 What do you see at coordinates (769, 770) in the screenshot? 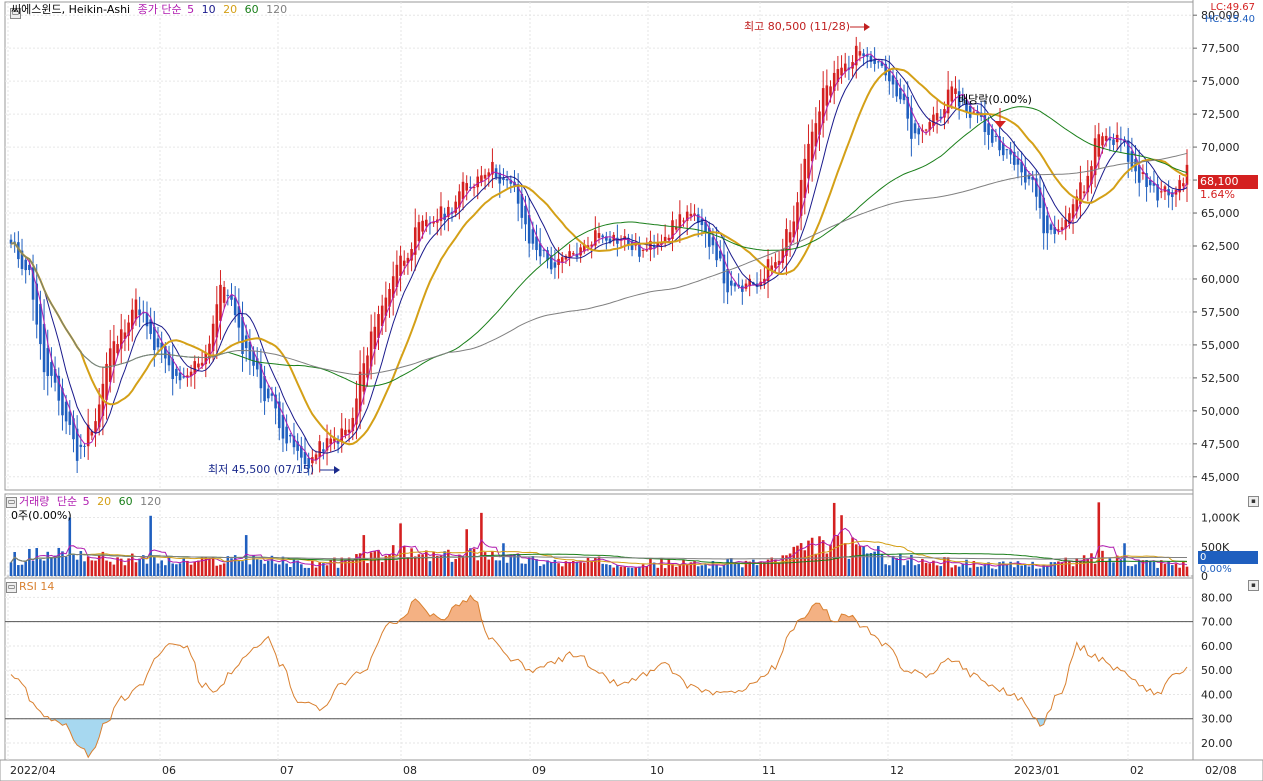
I see `x-tick-label: 11` at bounding box center [769, 770].